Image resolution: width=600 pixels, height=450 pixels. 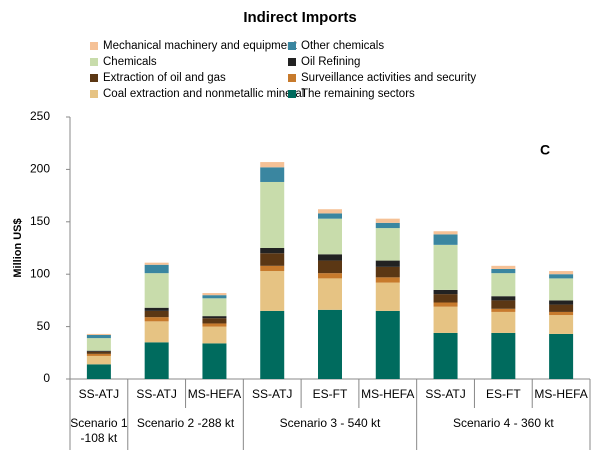 I want to click on y-tick-label: 200, so click(x=40, y=169).